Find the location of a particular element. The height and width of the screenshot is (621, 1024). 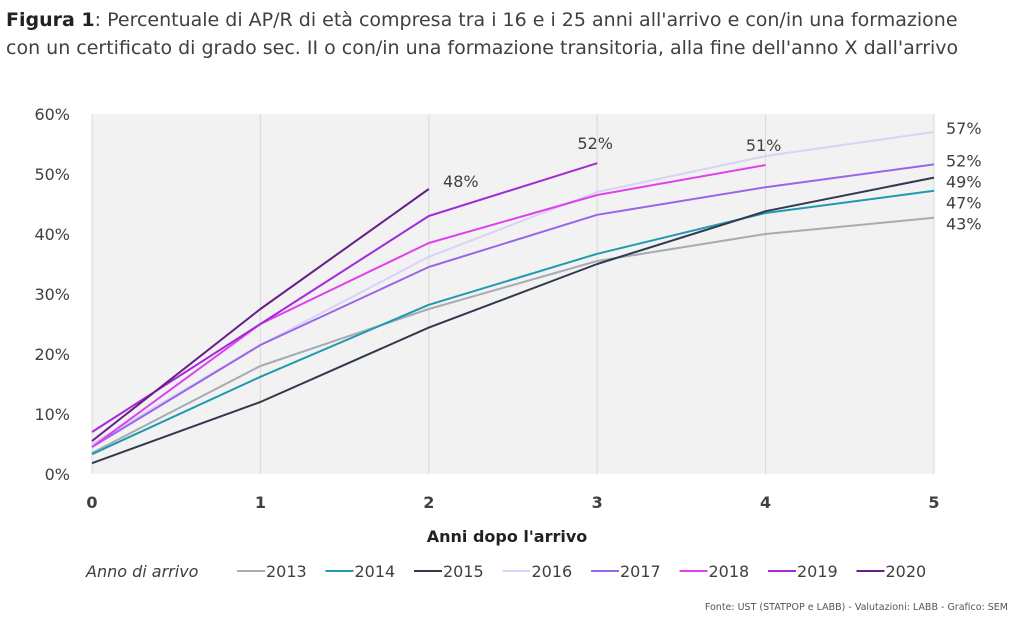

x-tick-label: 4 is located at coordinates (765, 502).